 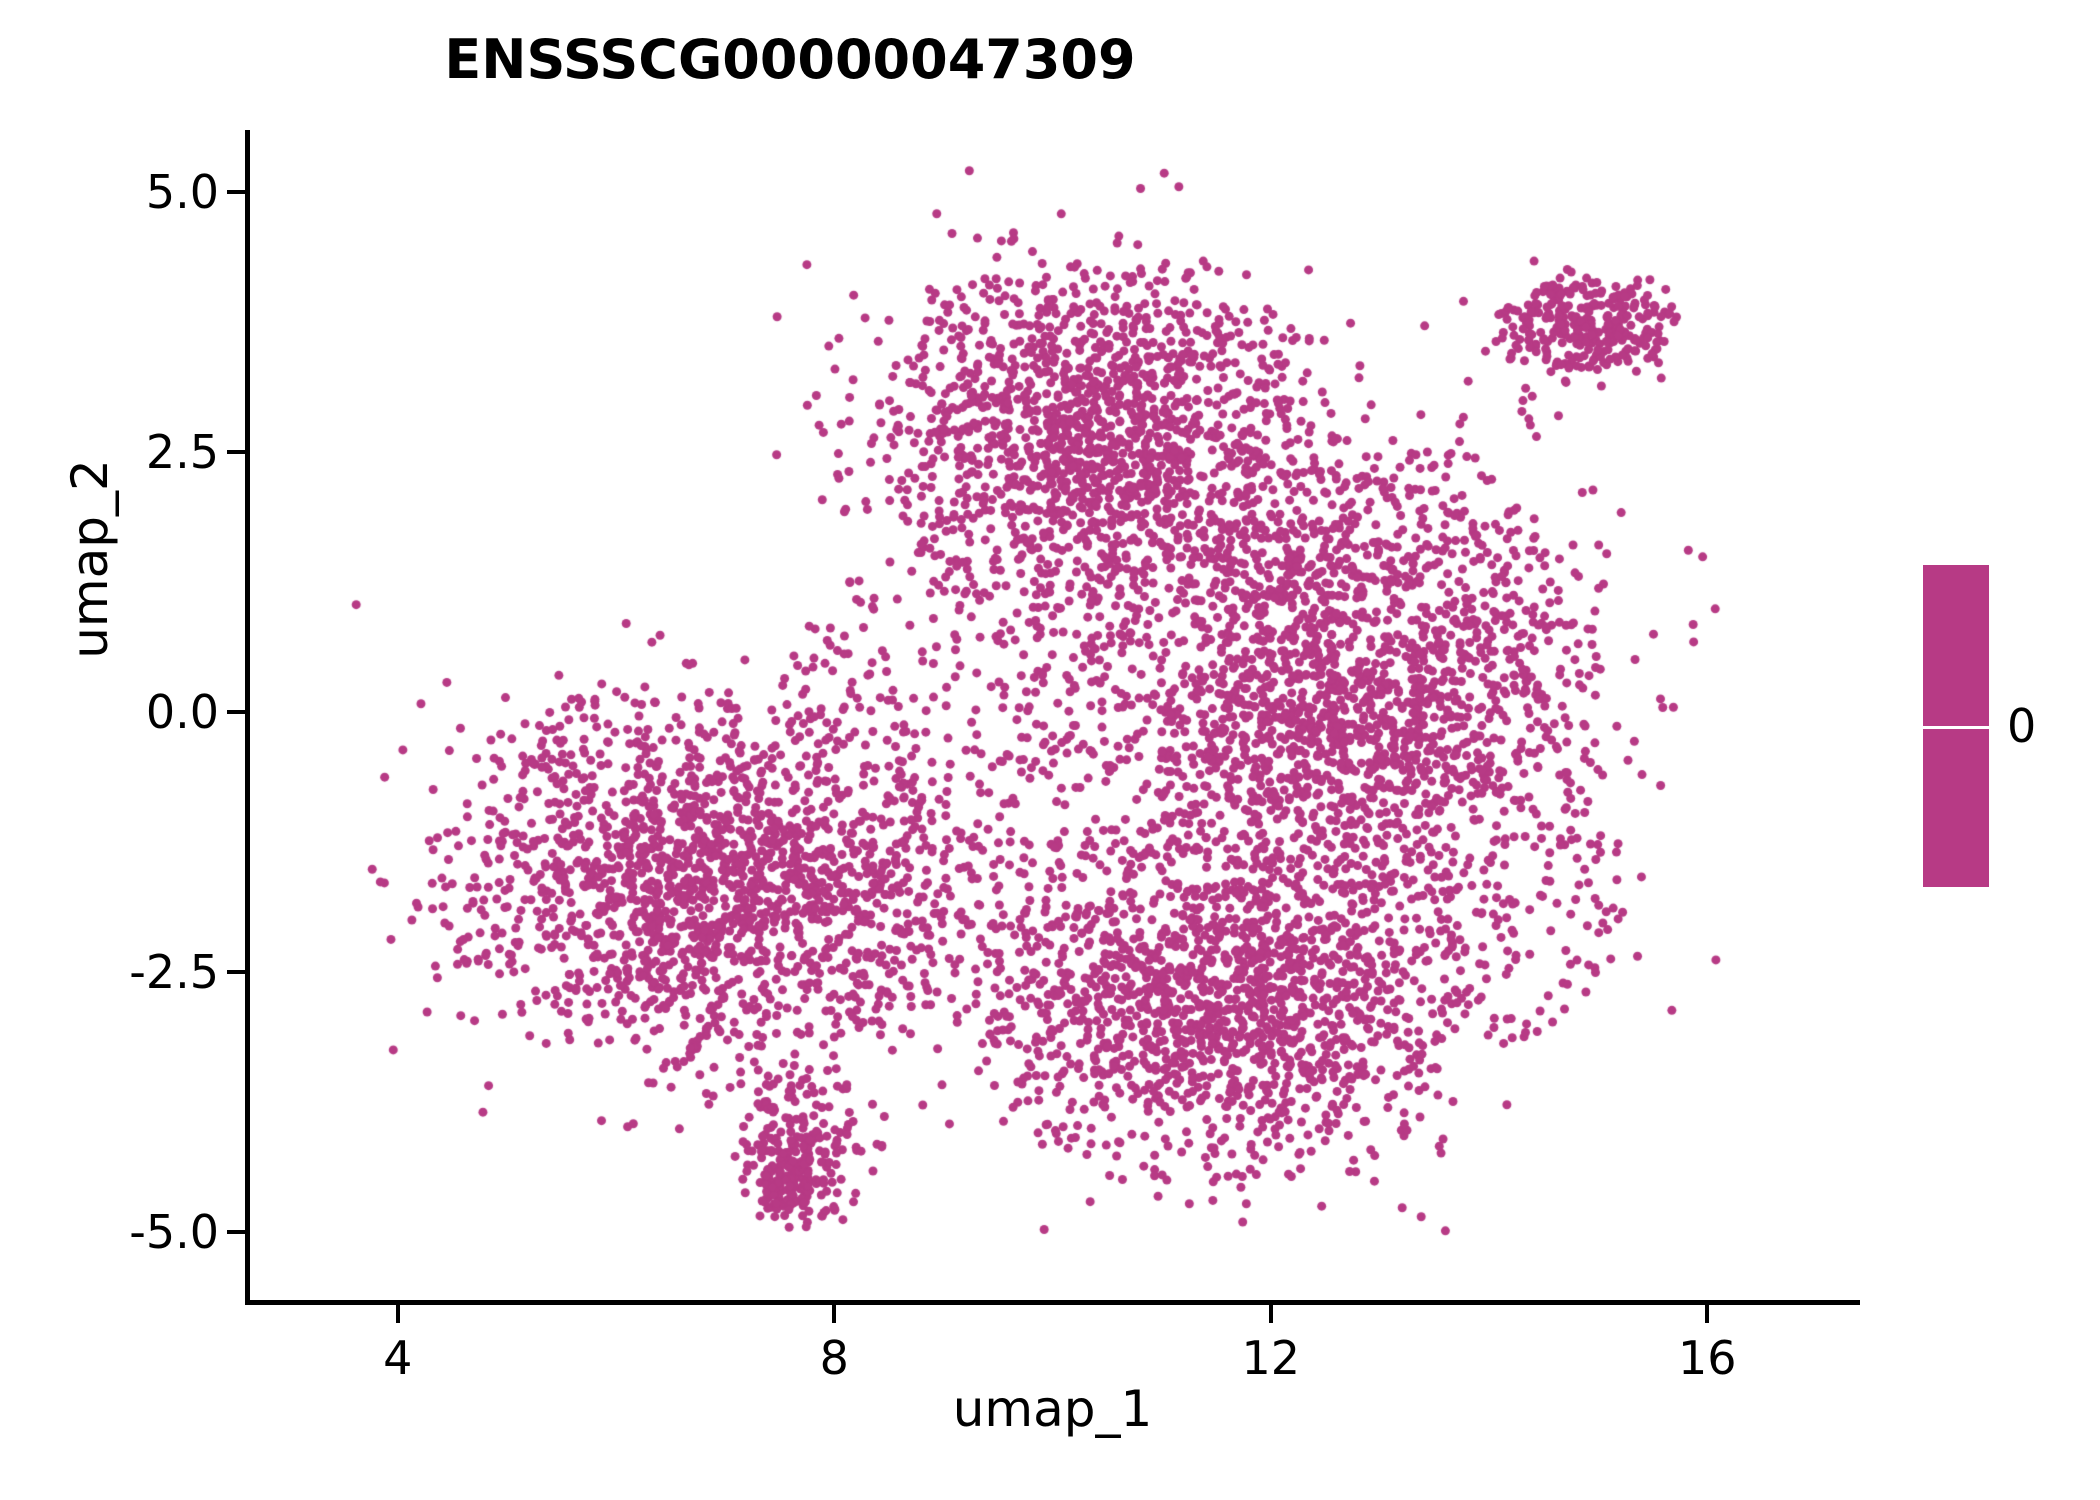 What do you see at coordinates (182, 192) in the screenshot?
I see `y-tick-label: 5.0` at bounding box center [182, 192].